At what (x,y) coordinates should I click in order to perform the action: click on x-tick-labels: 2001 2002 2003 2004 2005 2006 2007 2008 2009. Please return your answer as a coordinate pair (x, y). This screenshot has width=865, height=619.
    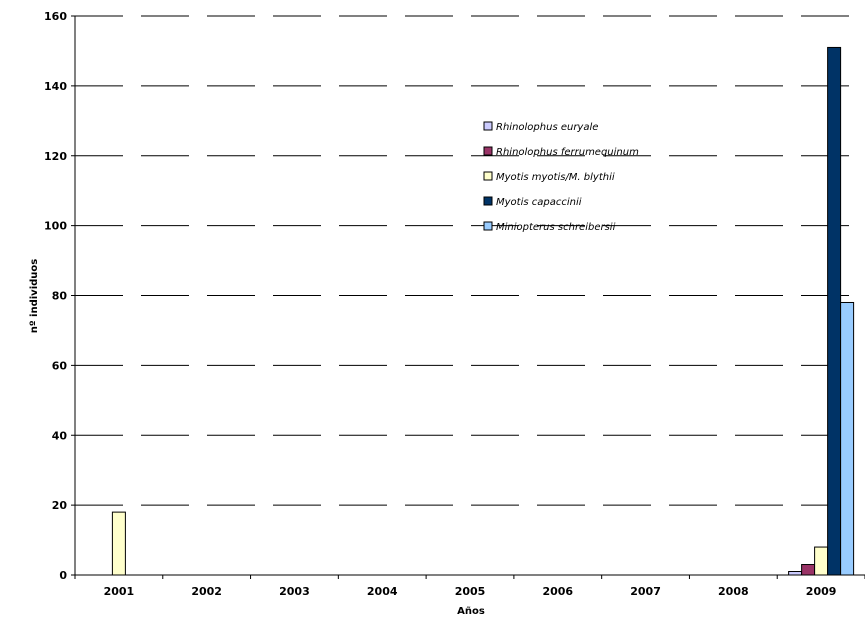
    Looking at the image, I should click on (470, 591).